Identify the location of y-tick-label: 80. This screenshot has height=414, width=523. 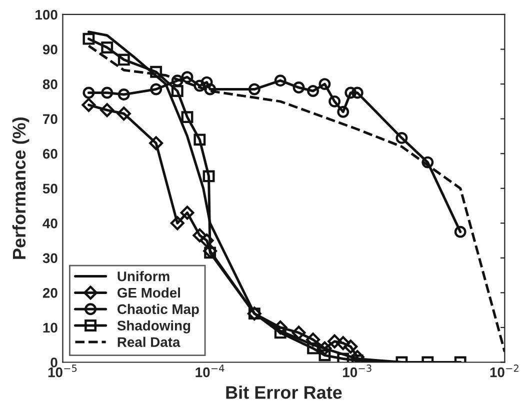
(50, 84).